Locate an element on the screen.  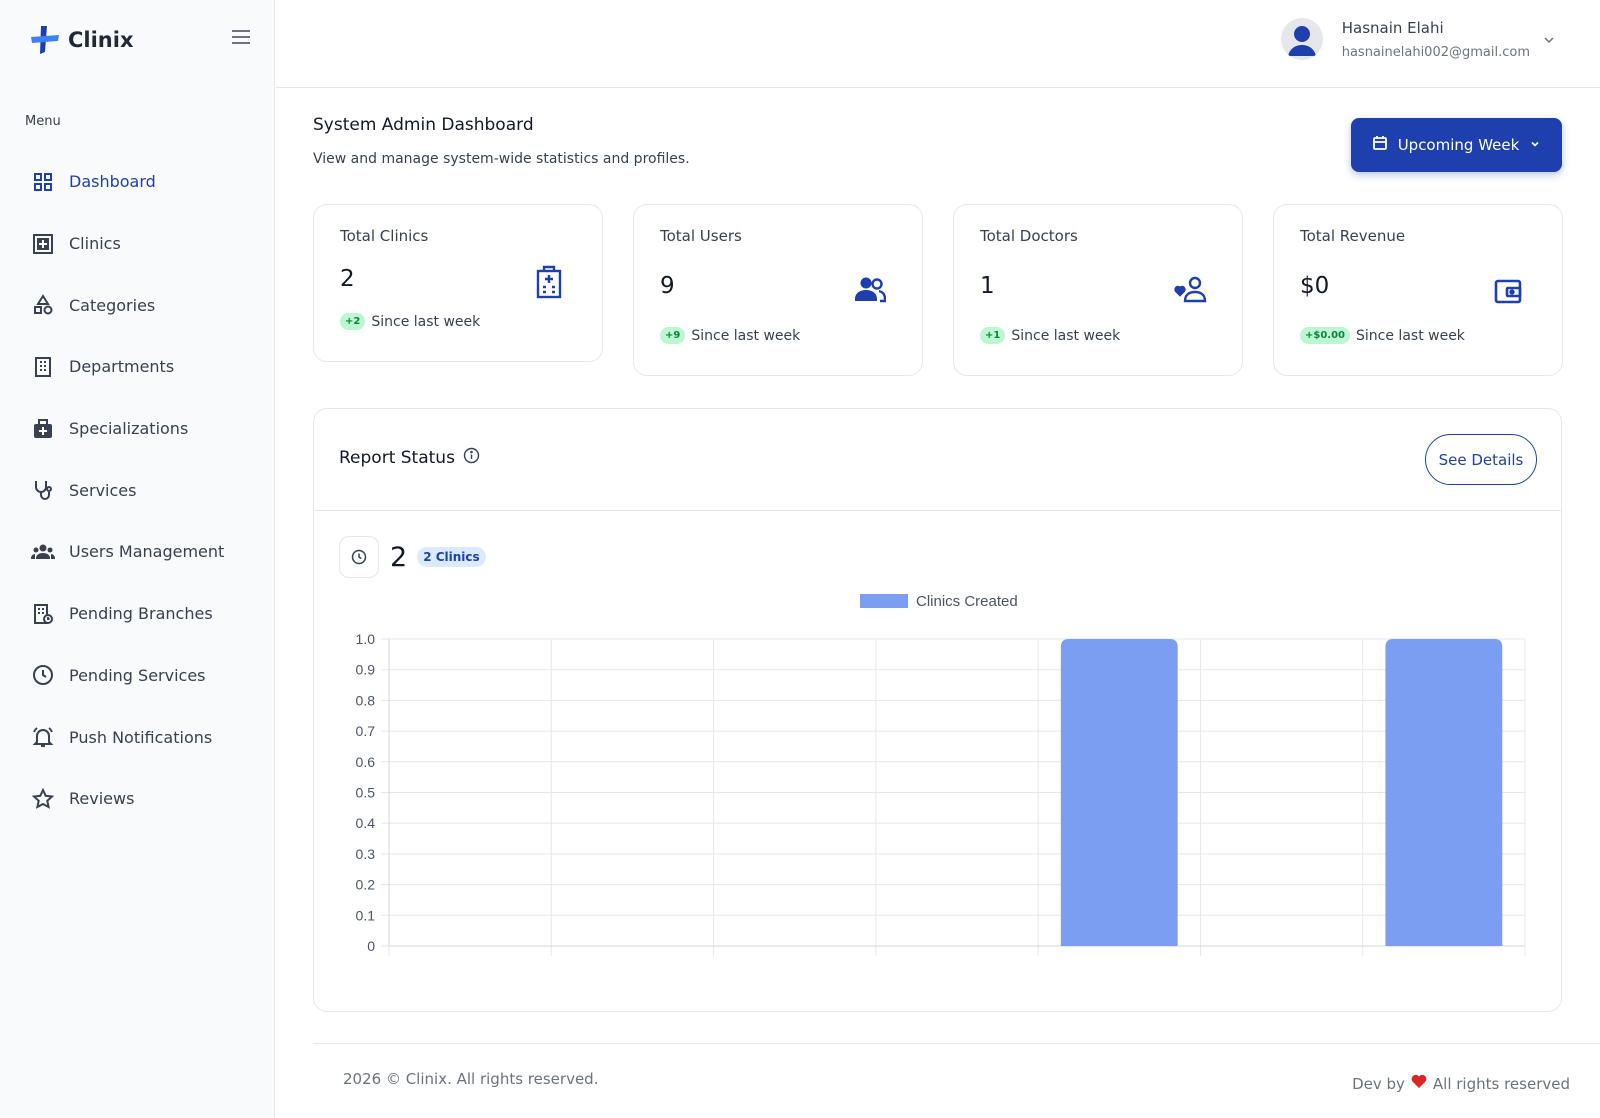
clinic-count-badge: 2 Clinics is located at coordinates (451, 557).